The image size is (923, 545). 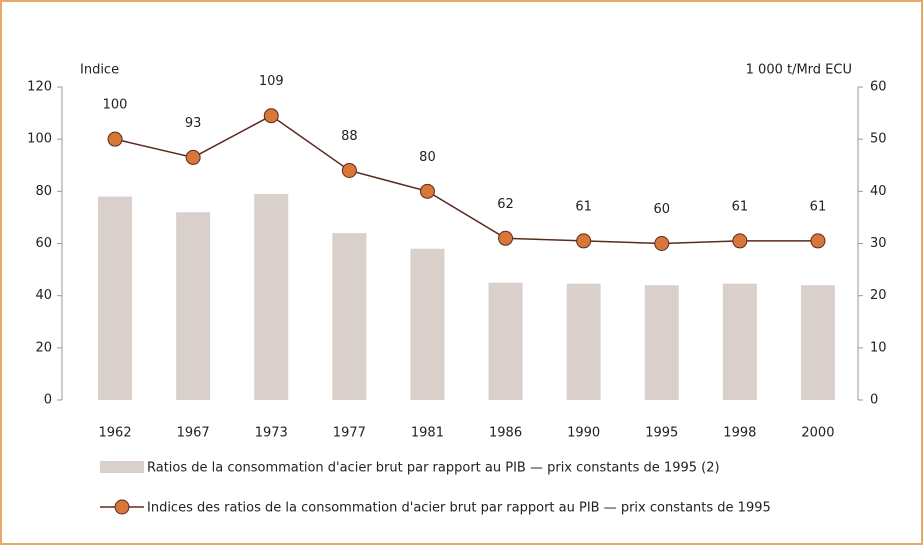 I want to click on x-tick-label: 1990, so click(x=583, y=433).